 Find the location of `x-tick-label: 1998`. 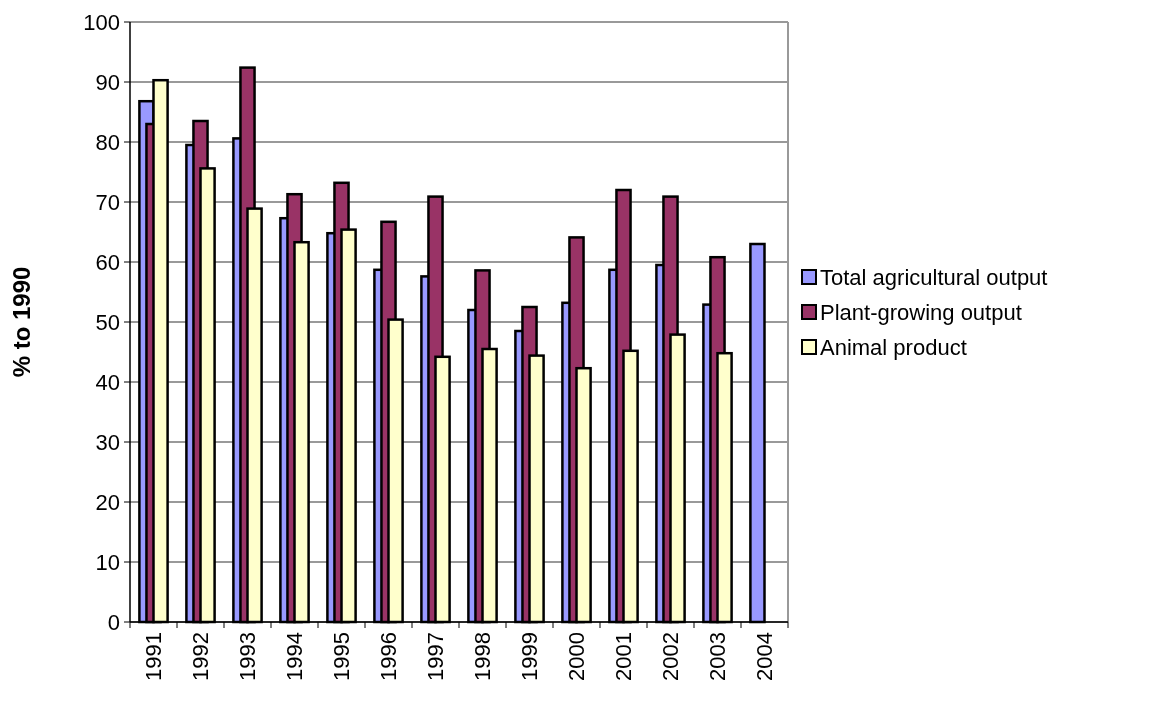

x-tick-label: 1998 is located at coordinates (482, 656).